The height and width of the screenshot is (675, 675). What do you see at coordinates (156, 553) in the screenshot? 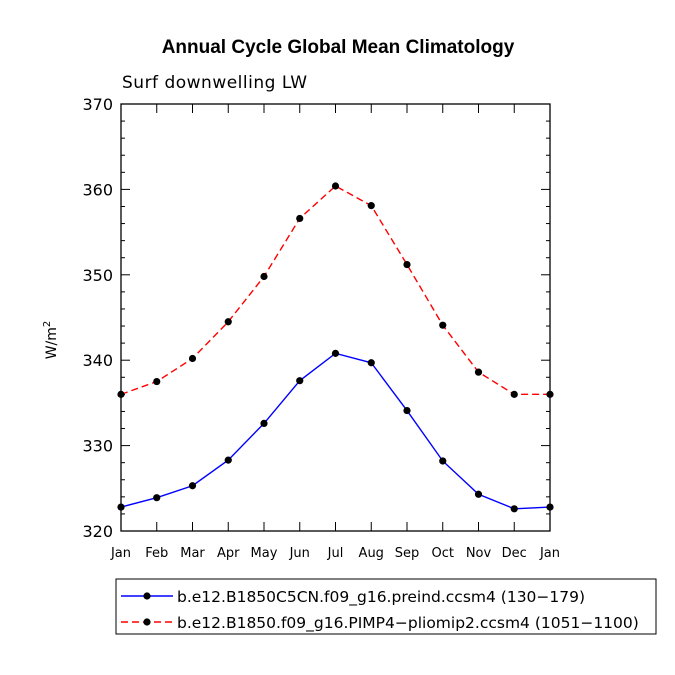
I see `x-tick-label: Feb` at bounding box center [156, 553].